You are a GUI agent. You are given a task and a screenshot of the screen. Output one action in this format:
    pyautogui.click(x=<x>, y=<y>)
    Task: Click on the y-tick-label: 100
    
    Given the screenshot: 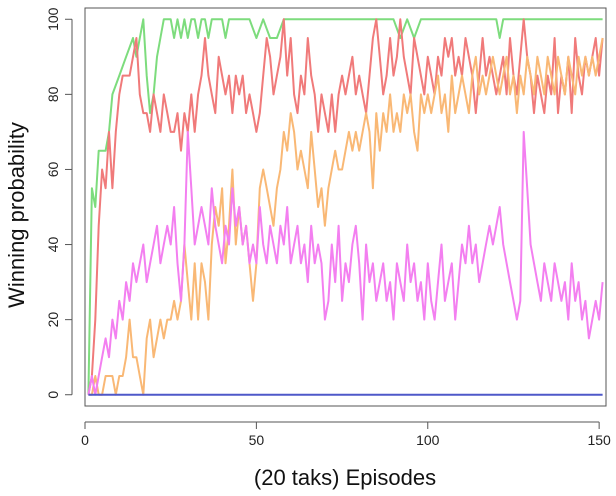 What is the action you would take?
    pyautogui.click(x=53, y=19)
    